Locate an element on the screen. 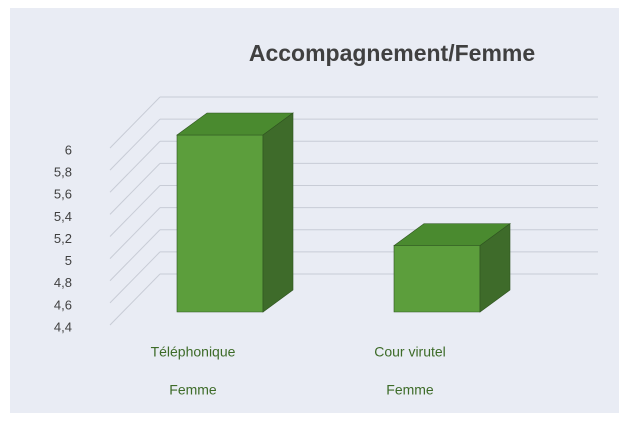 This screenshot has width=629, height=421. y-tick-label: 5 is located at coordinates (68, 260).